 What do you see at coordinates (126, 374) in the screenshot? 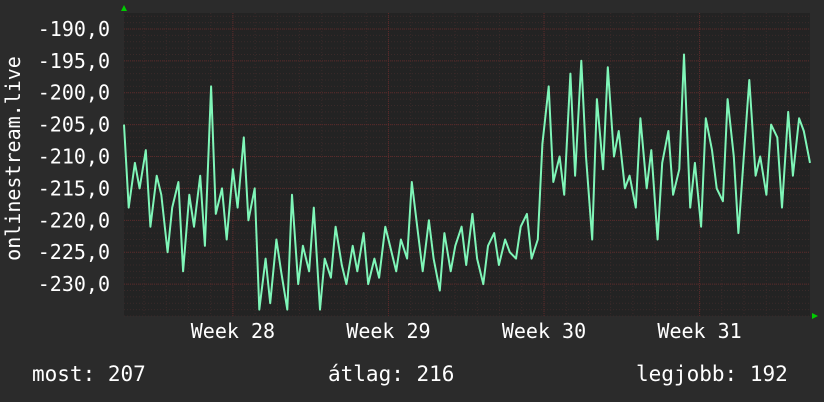
I see `stat-current-value: 207` at bounding box center [126, 374].